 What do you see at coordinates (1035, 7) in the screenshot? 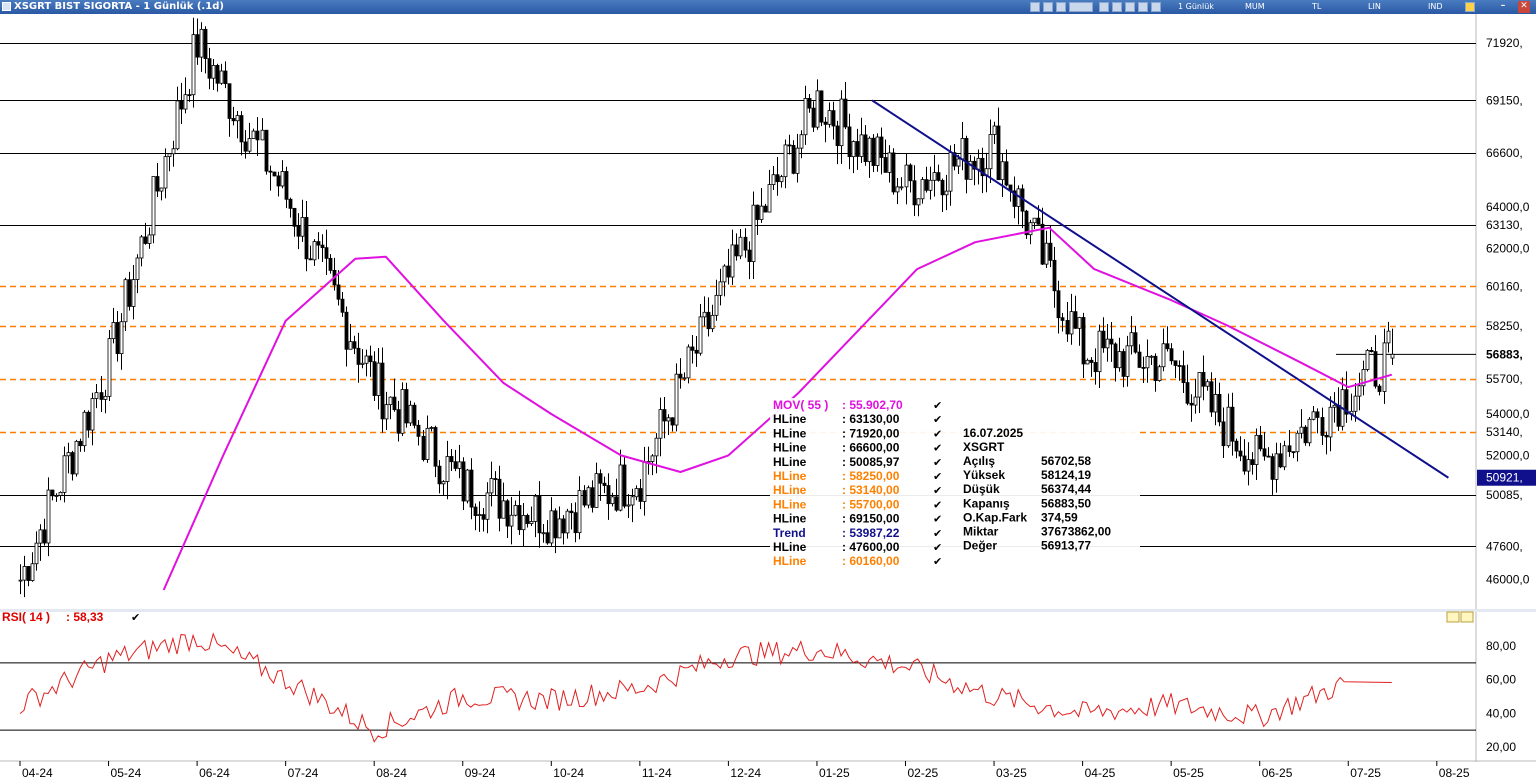
I see `toolbar-save-icon` at bounding box center [1035, 7].